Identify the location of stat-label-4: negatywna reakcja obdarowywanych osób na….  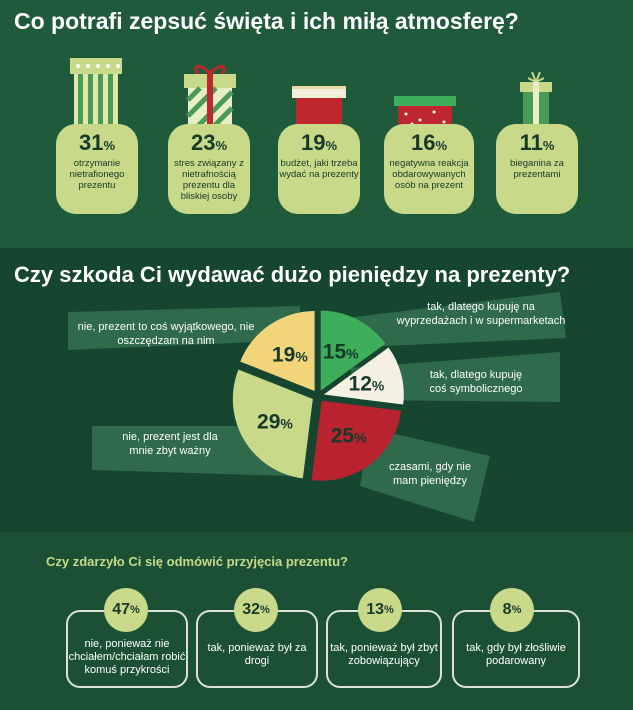
(429, 174).